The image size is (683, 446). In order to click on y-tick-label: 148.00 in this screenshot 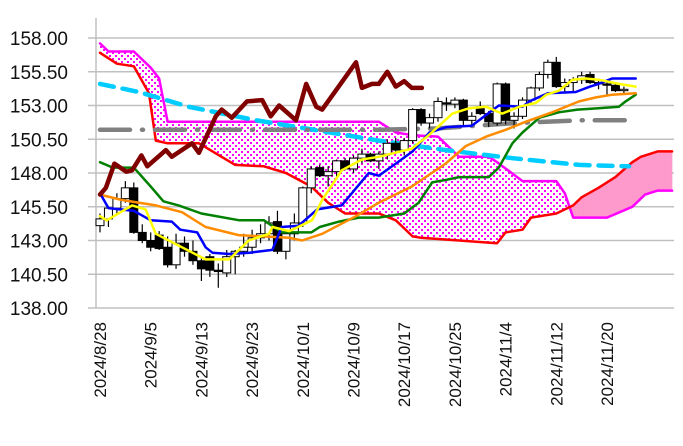, I will do `click(39, 174)`.